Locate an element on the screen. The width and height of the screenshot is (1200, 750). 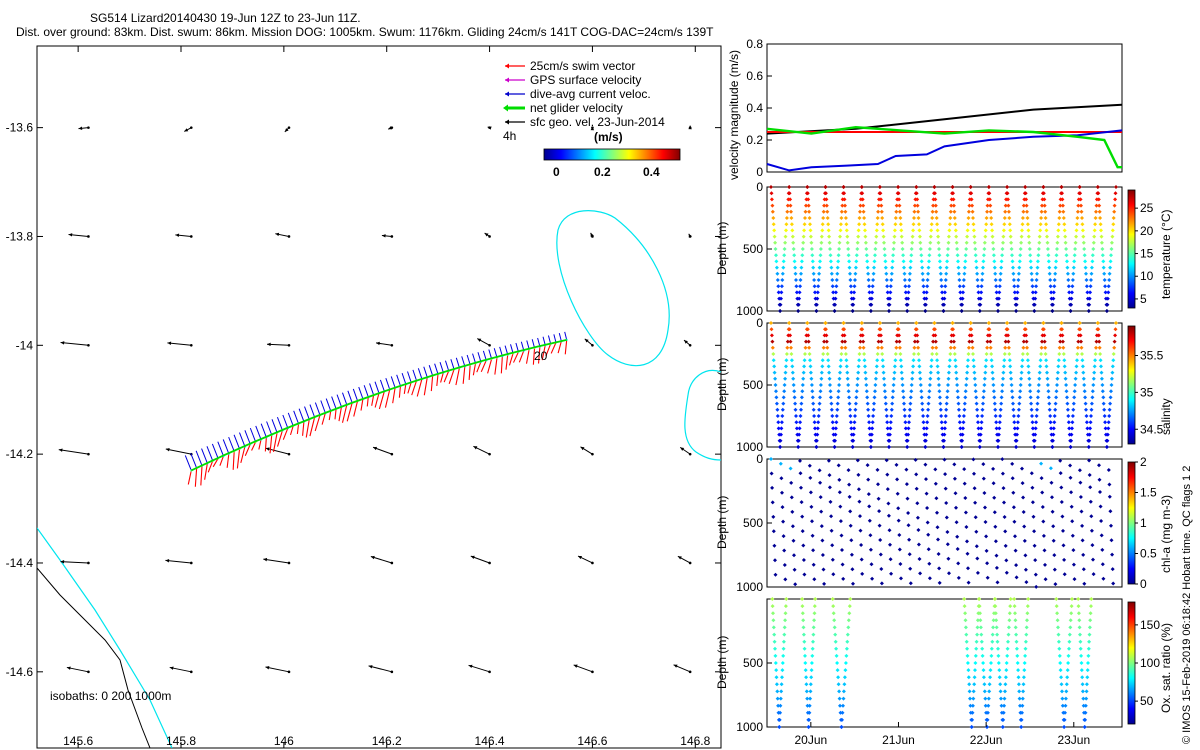
sfc-vector-head is located at coordinates (575, 666).